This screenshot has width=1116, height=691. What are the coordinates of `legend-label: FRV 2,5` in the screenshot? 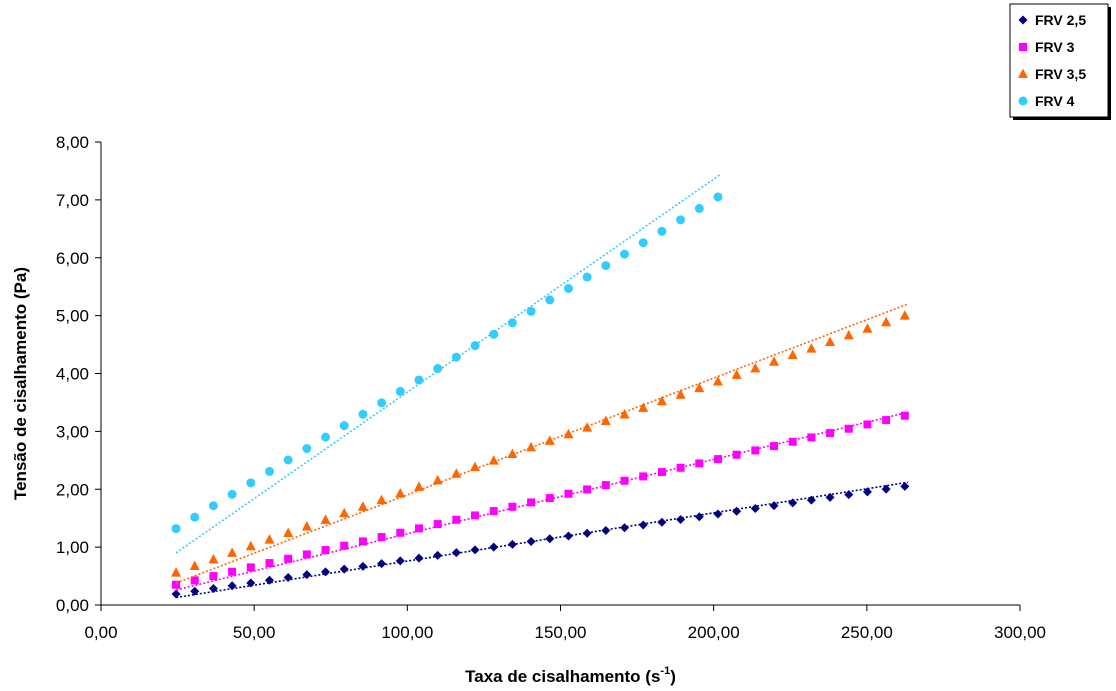 It's located at (1060, 20).